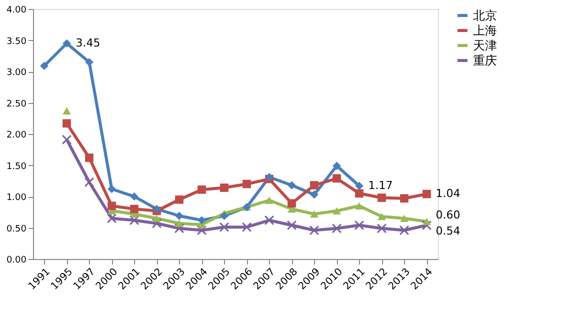  Describe the element at coordinates (485, 31) in the screenshot. I see `legend-label: 上海` at that location.